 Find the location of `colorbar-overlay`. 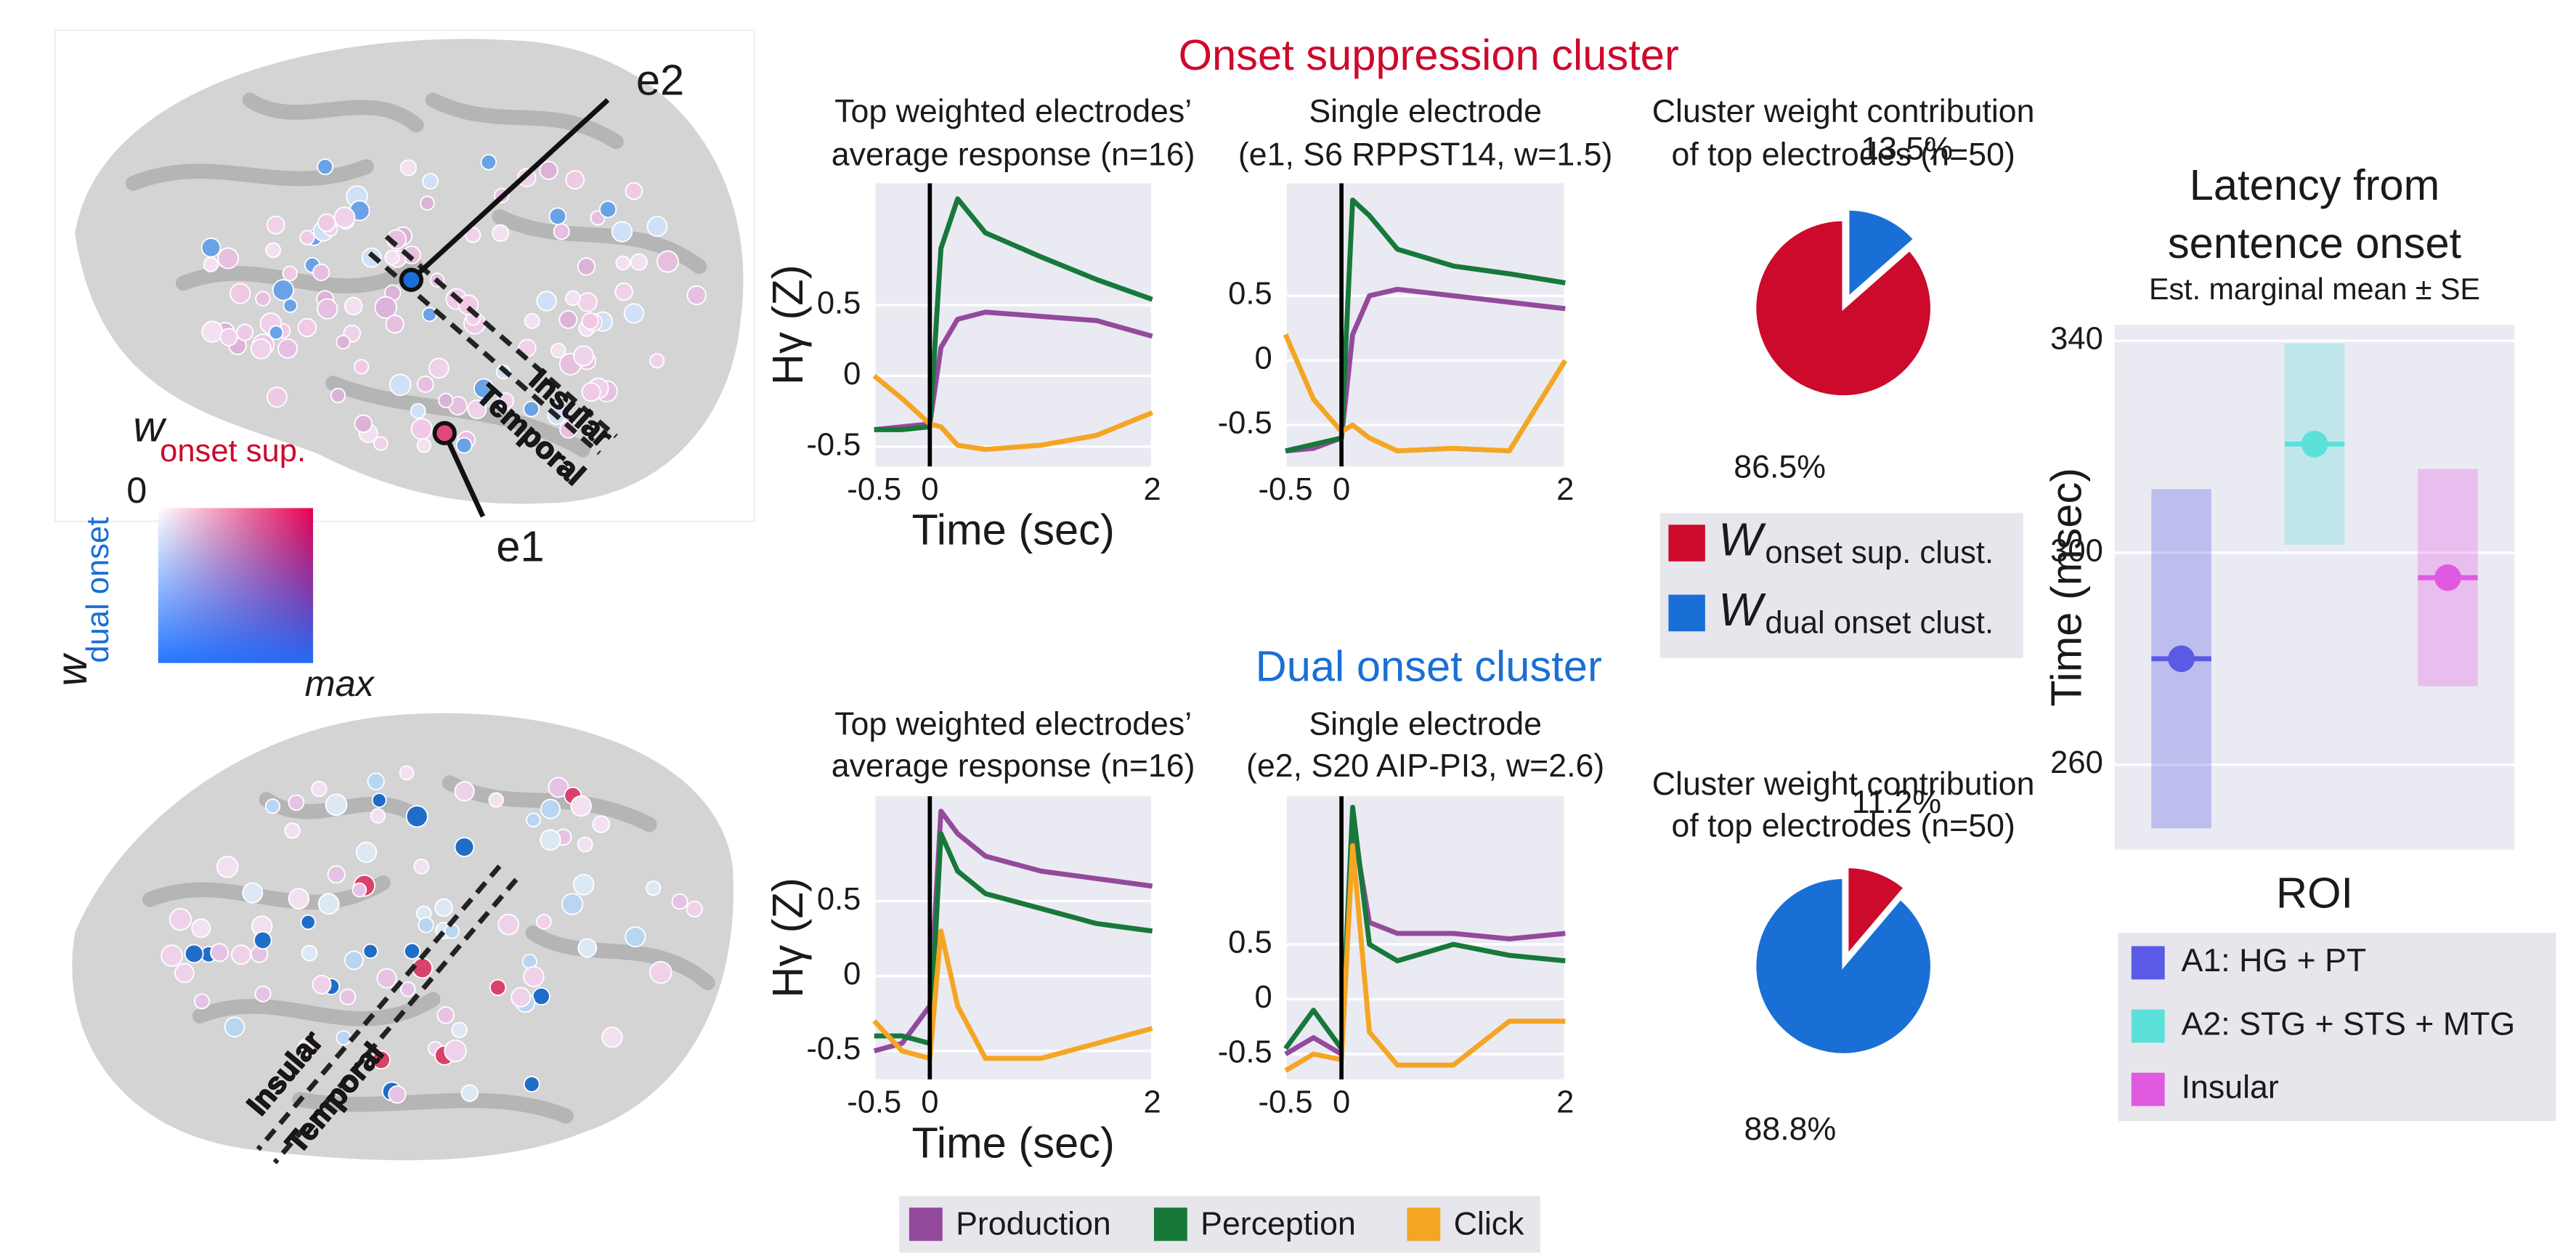

colorbar-overlay is located at coordinates (236, 586).